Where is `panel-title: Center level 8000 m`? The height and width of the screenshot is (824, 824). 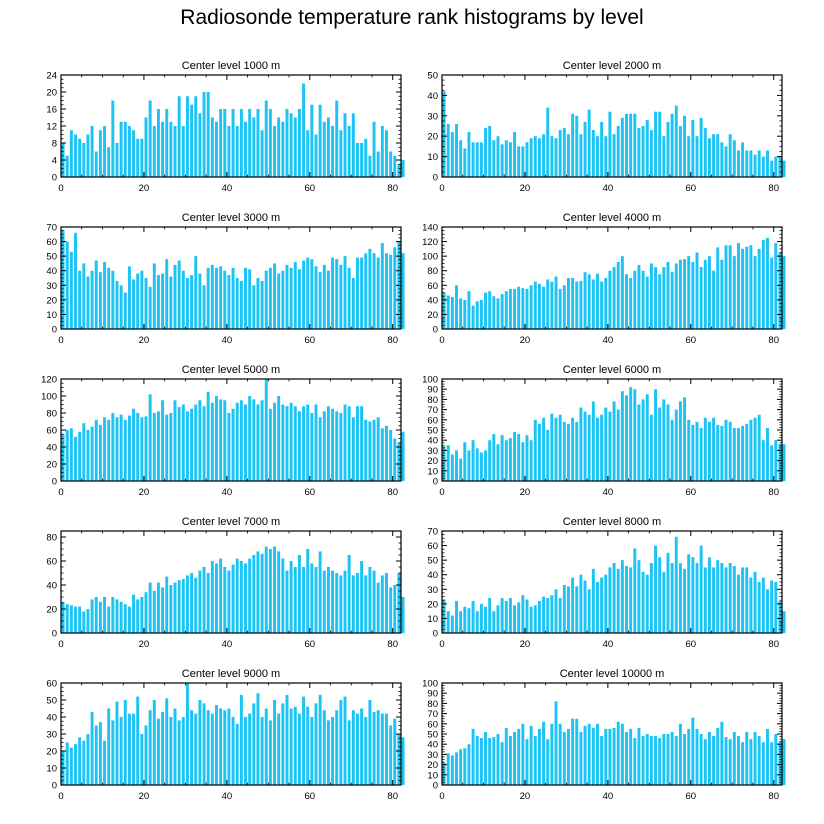 panel-title: Center level 8000 m is located at coordinates (612, 522).